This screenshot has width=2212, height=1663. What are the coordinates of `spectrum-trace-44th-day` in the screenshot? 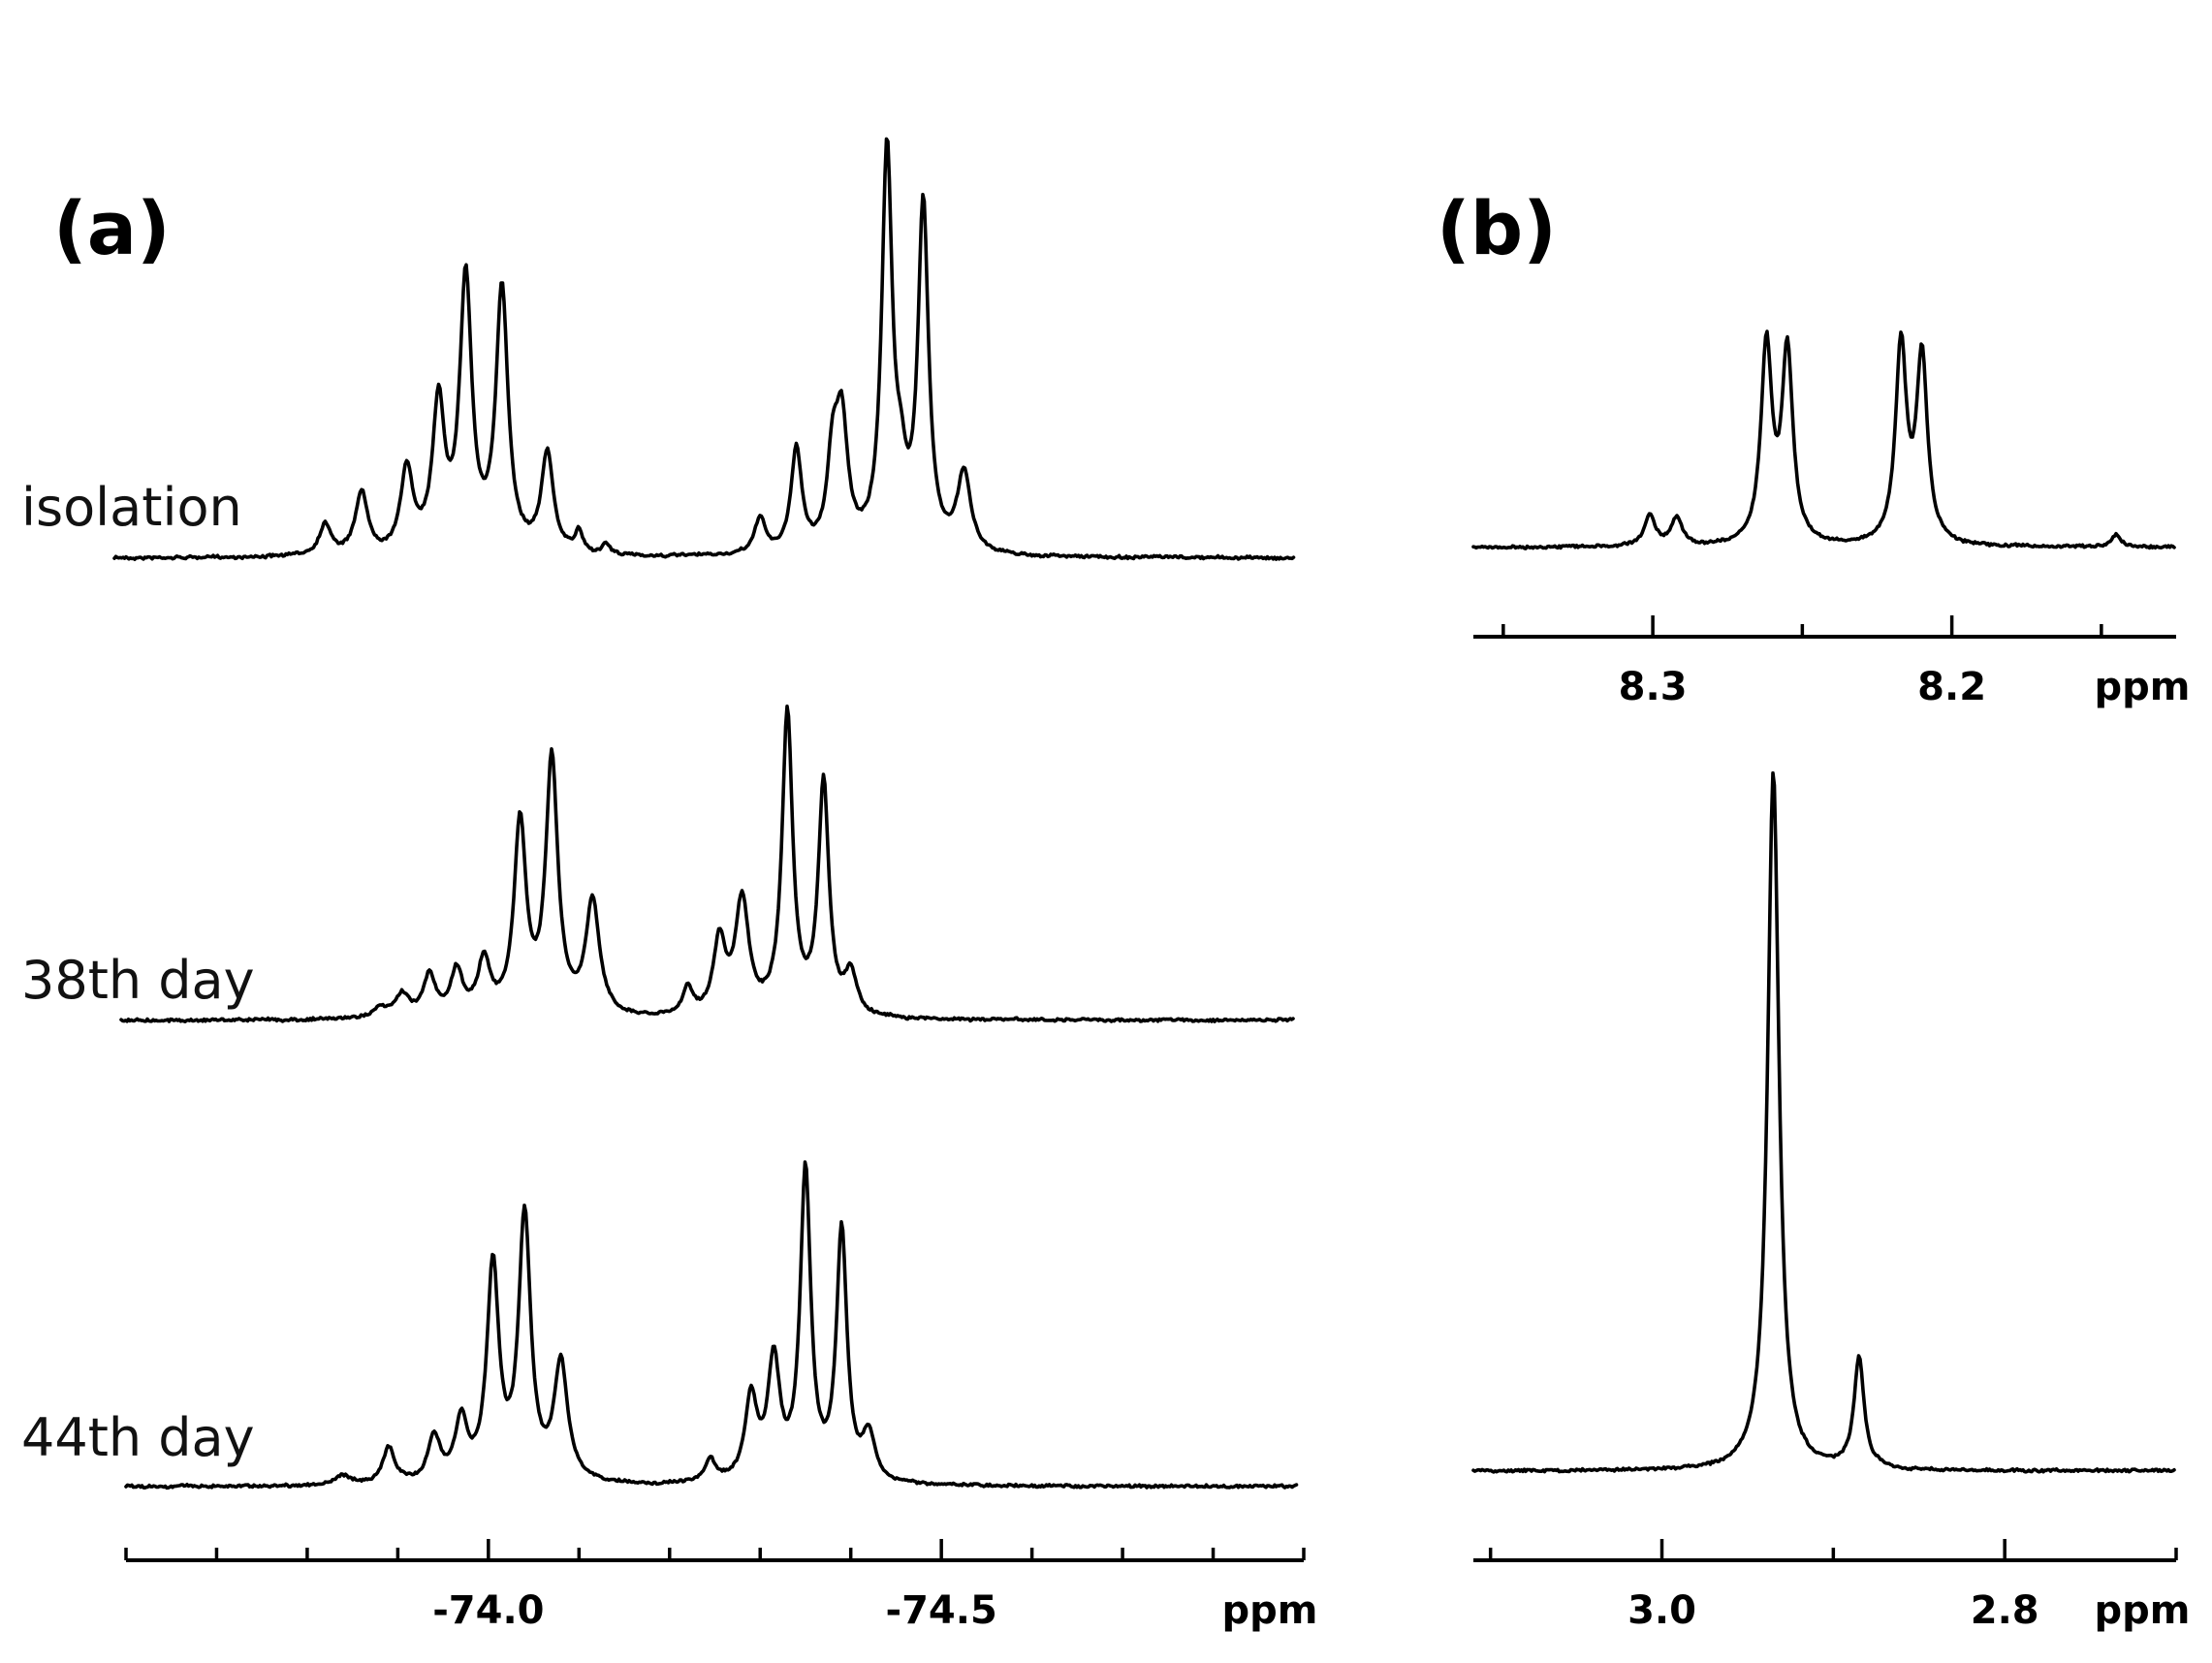 It's located at (711, 1325).